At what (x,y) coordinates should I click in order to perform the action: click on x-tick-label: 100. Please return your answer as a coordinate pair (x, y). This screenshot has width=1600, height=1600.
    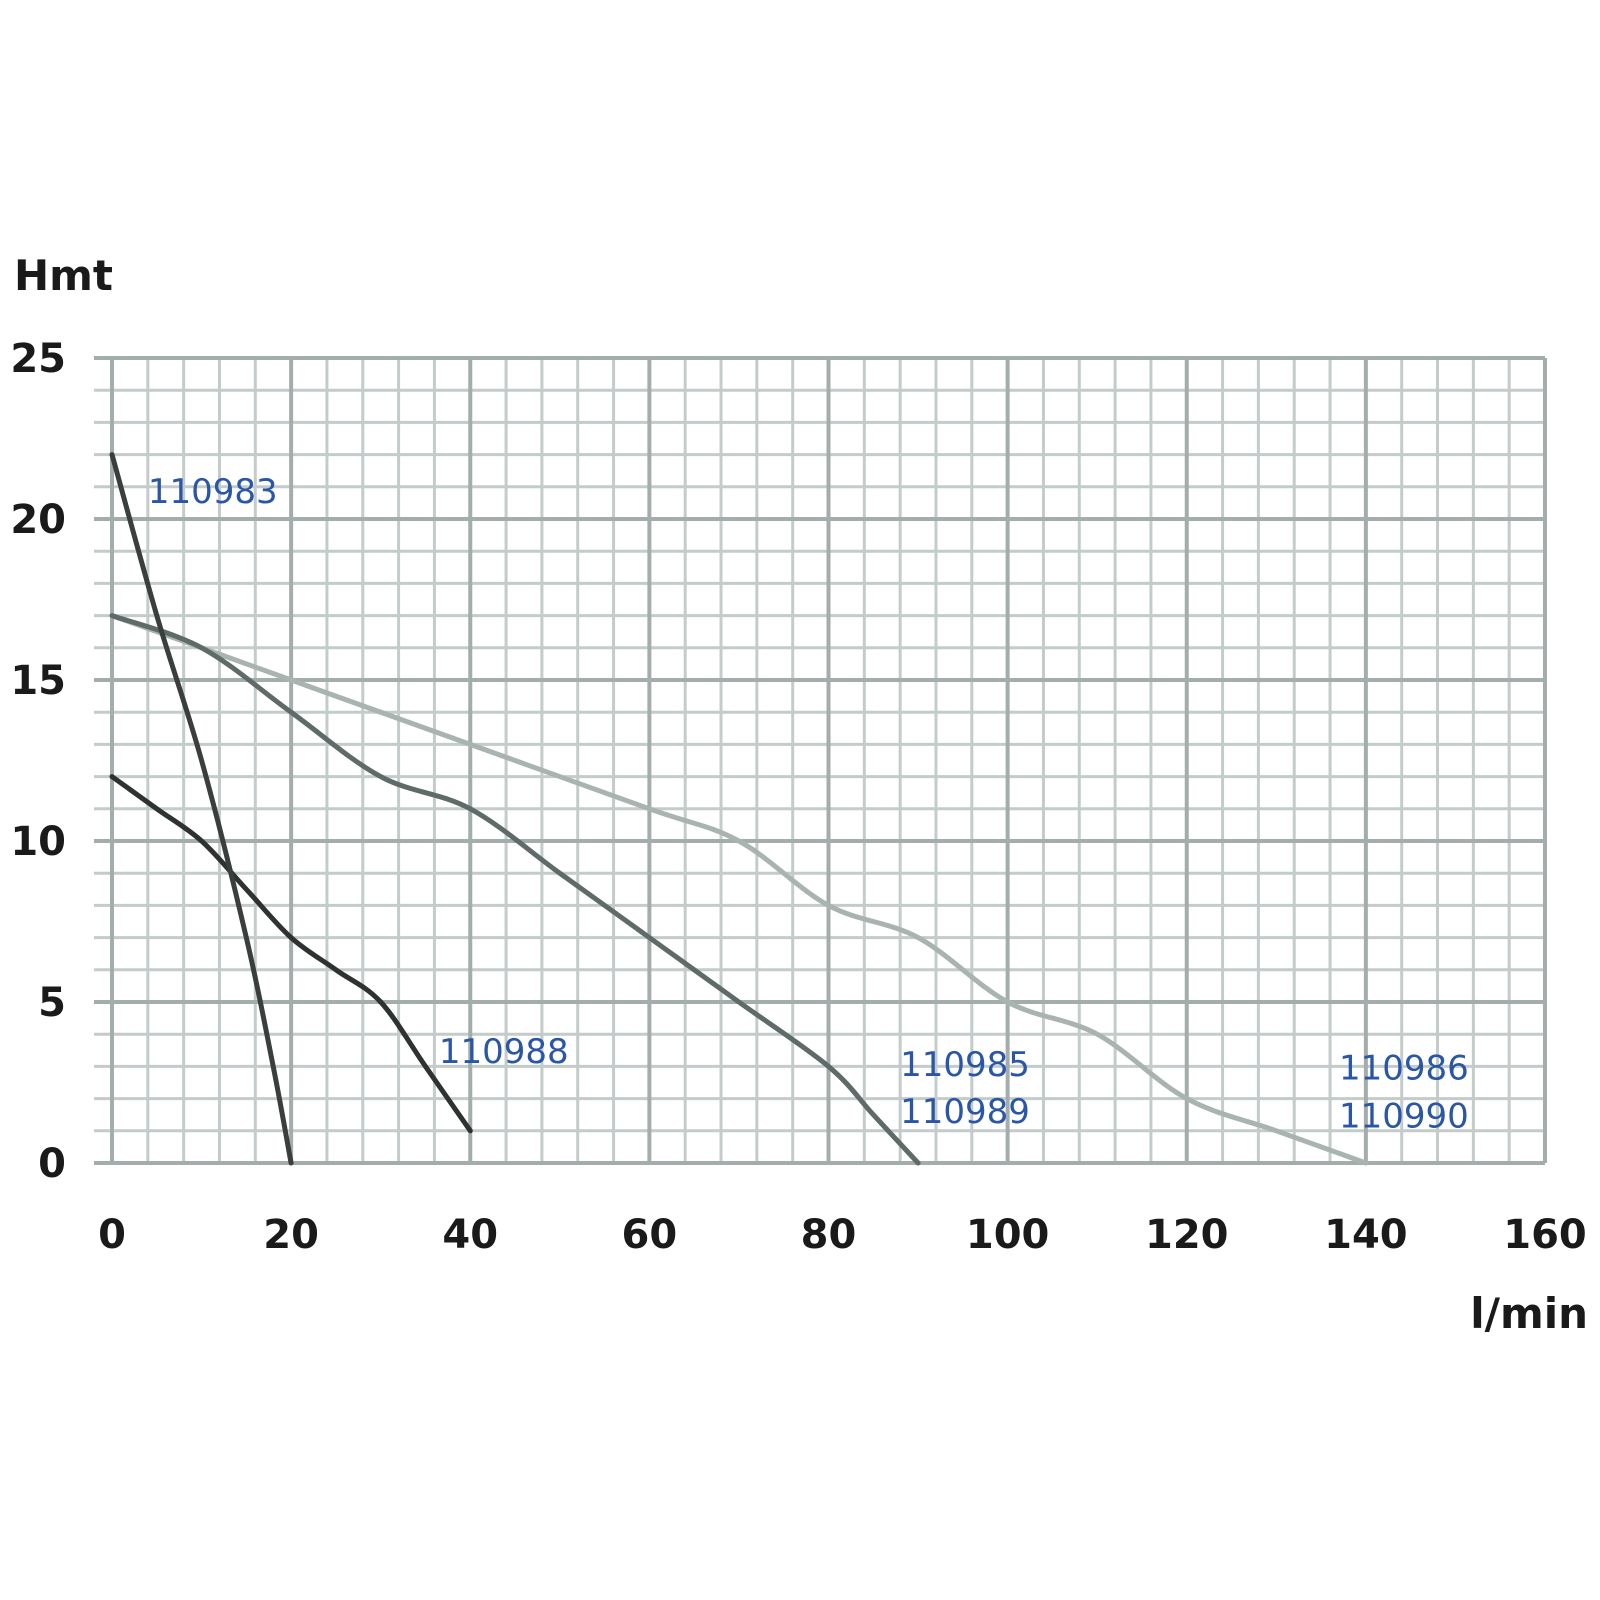
    Looking at the image, I should click on (1008, 1235).